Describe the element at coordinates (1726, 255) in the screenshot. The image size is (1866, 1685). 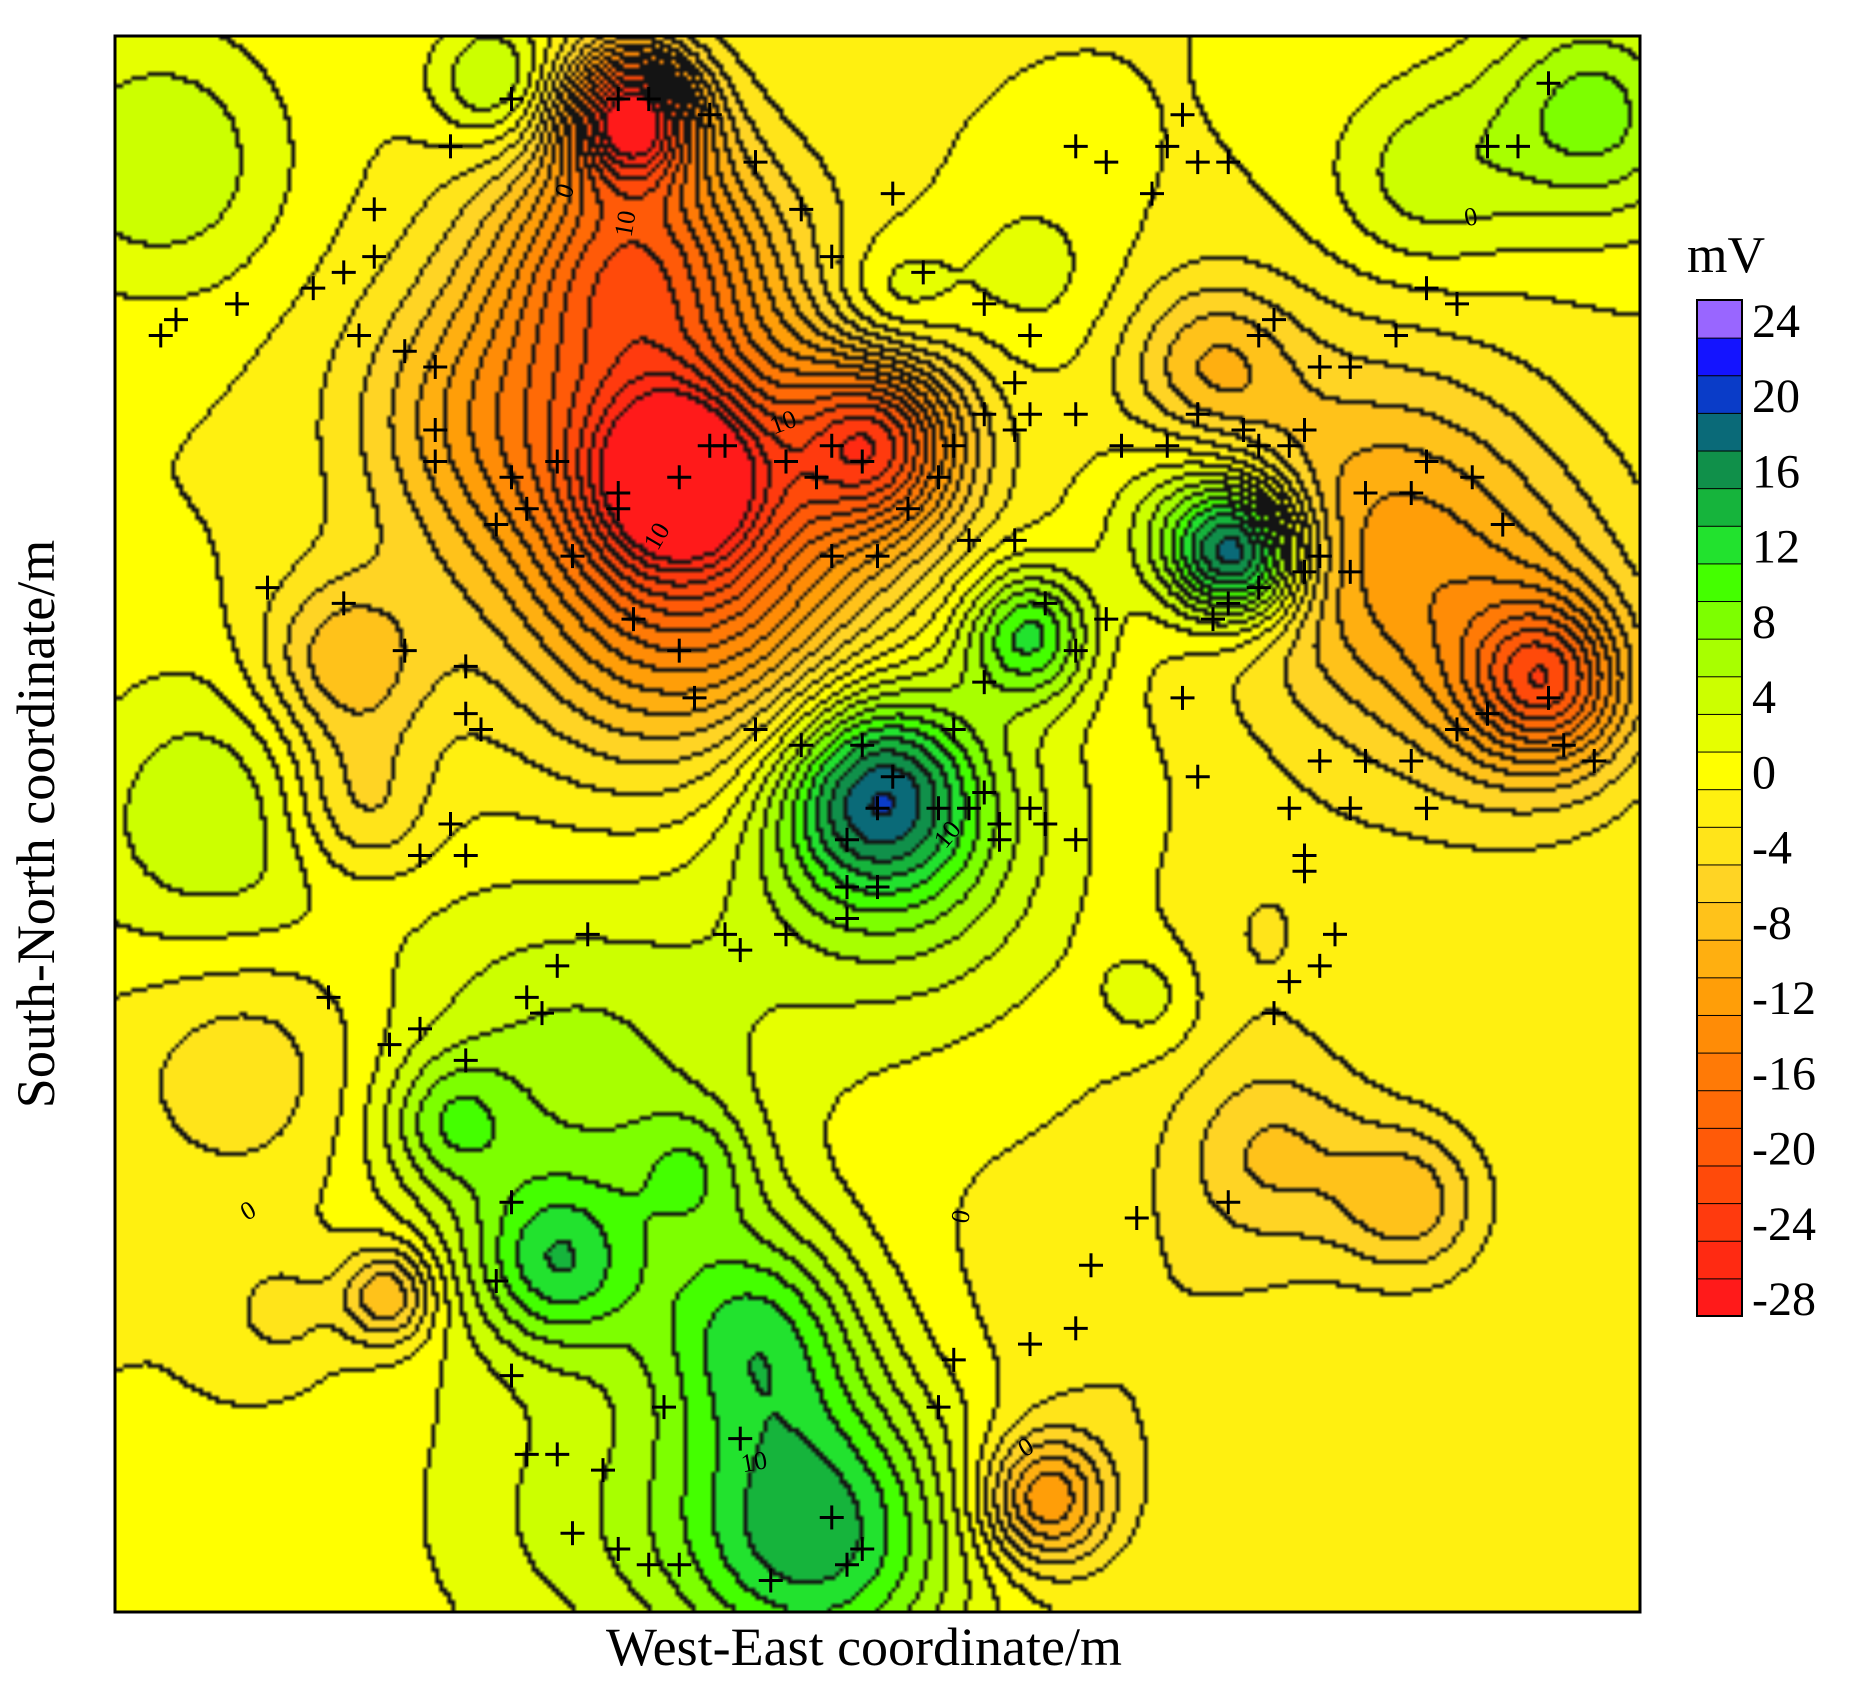
I see `colorbar-unit-label: mV` at that location.